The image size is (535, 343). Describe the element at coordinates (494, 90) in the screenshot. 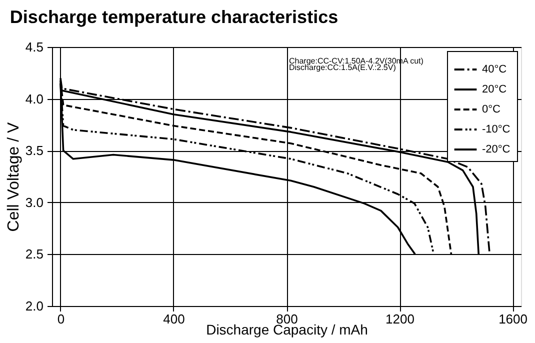

I see `legend-label: 20°C` at that location.